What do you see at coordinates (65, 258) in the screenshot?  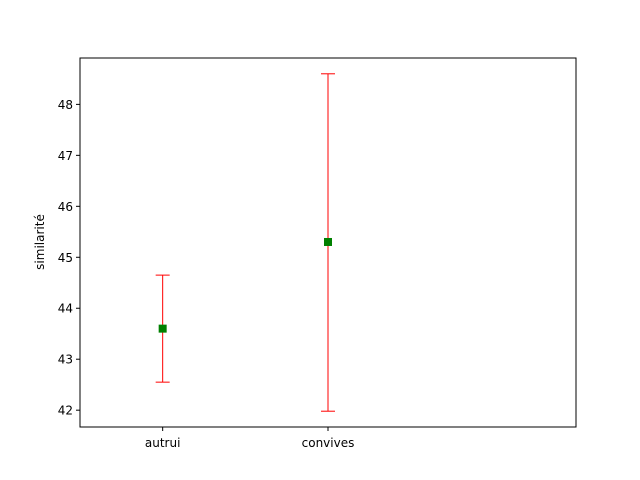 I see `y-tick-label: 45` at bounding box center [65, 258].